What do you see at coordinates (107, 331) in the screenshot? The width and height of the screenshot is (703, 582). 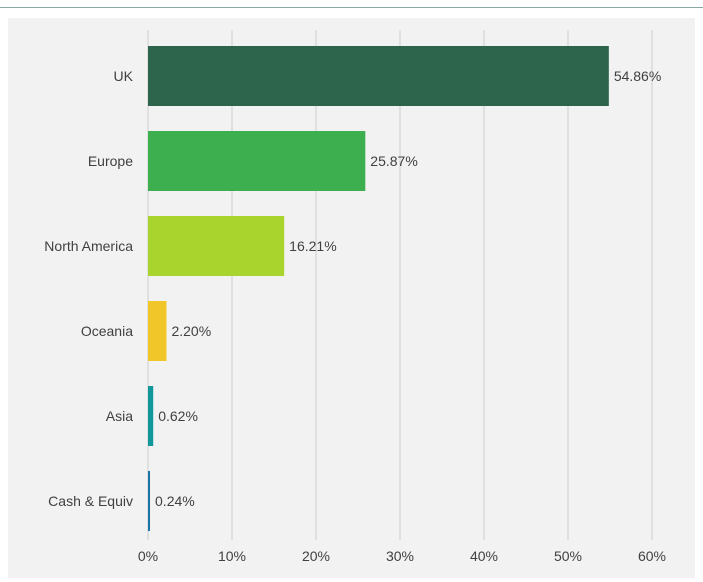 I see `category-label: Oceania` at bounding box center [107, 331].